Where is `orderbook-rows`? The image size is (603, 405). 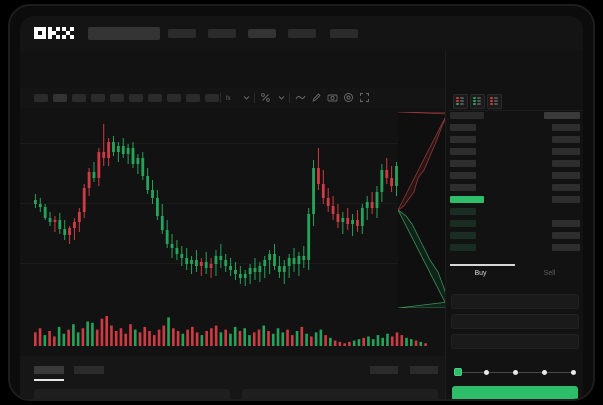 orderbook-rows is located at coordinates (514, 187).